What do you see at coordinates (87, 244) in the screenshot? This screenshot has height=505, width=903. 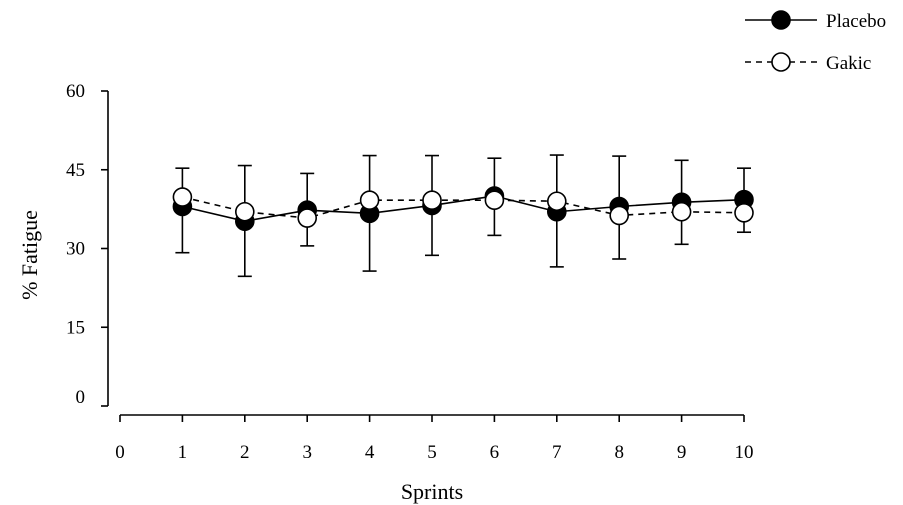 I see `y-axis-ticks: 0 15 30 45 60` at bounding box center [87, 244].